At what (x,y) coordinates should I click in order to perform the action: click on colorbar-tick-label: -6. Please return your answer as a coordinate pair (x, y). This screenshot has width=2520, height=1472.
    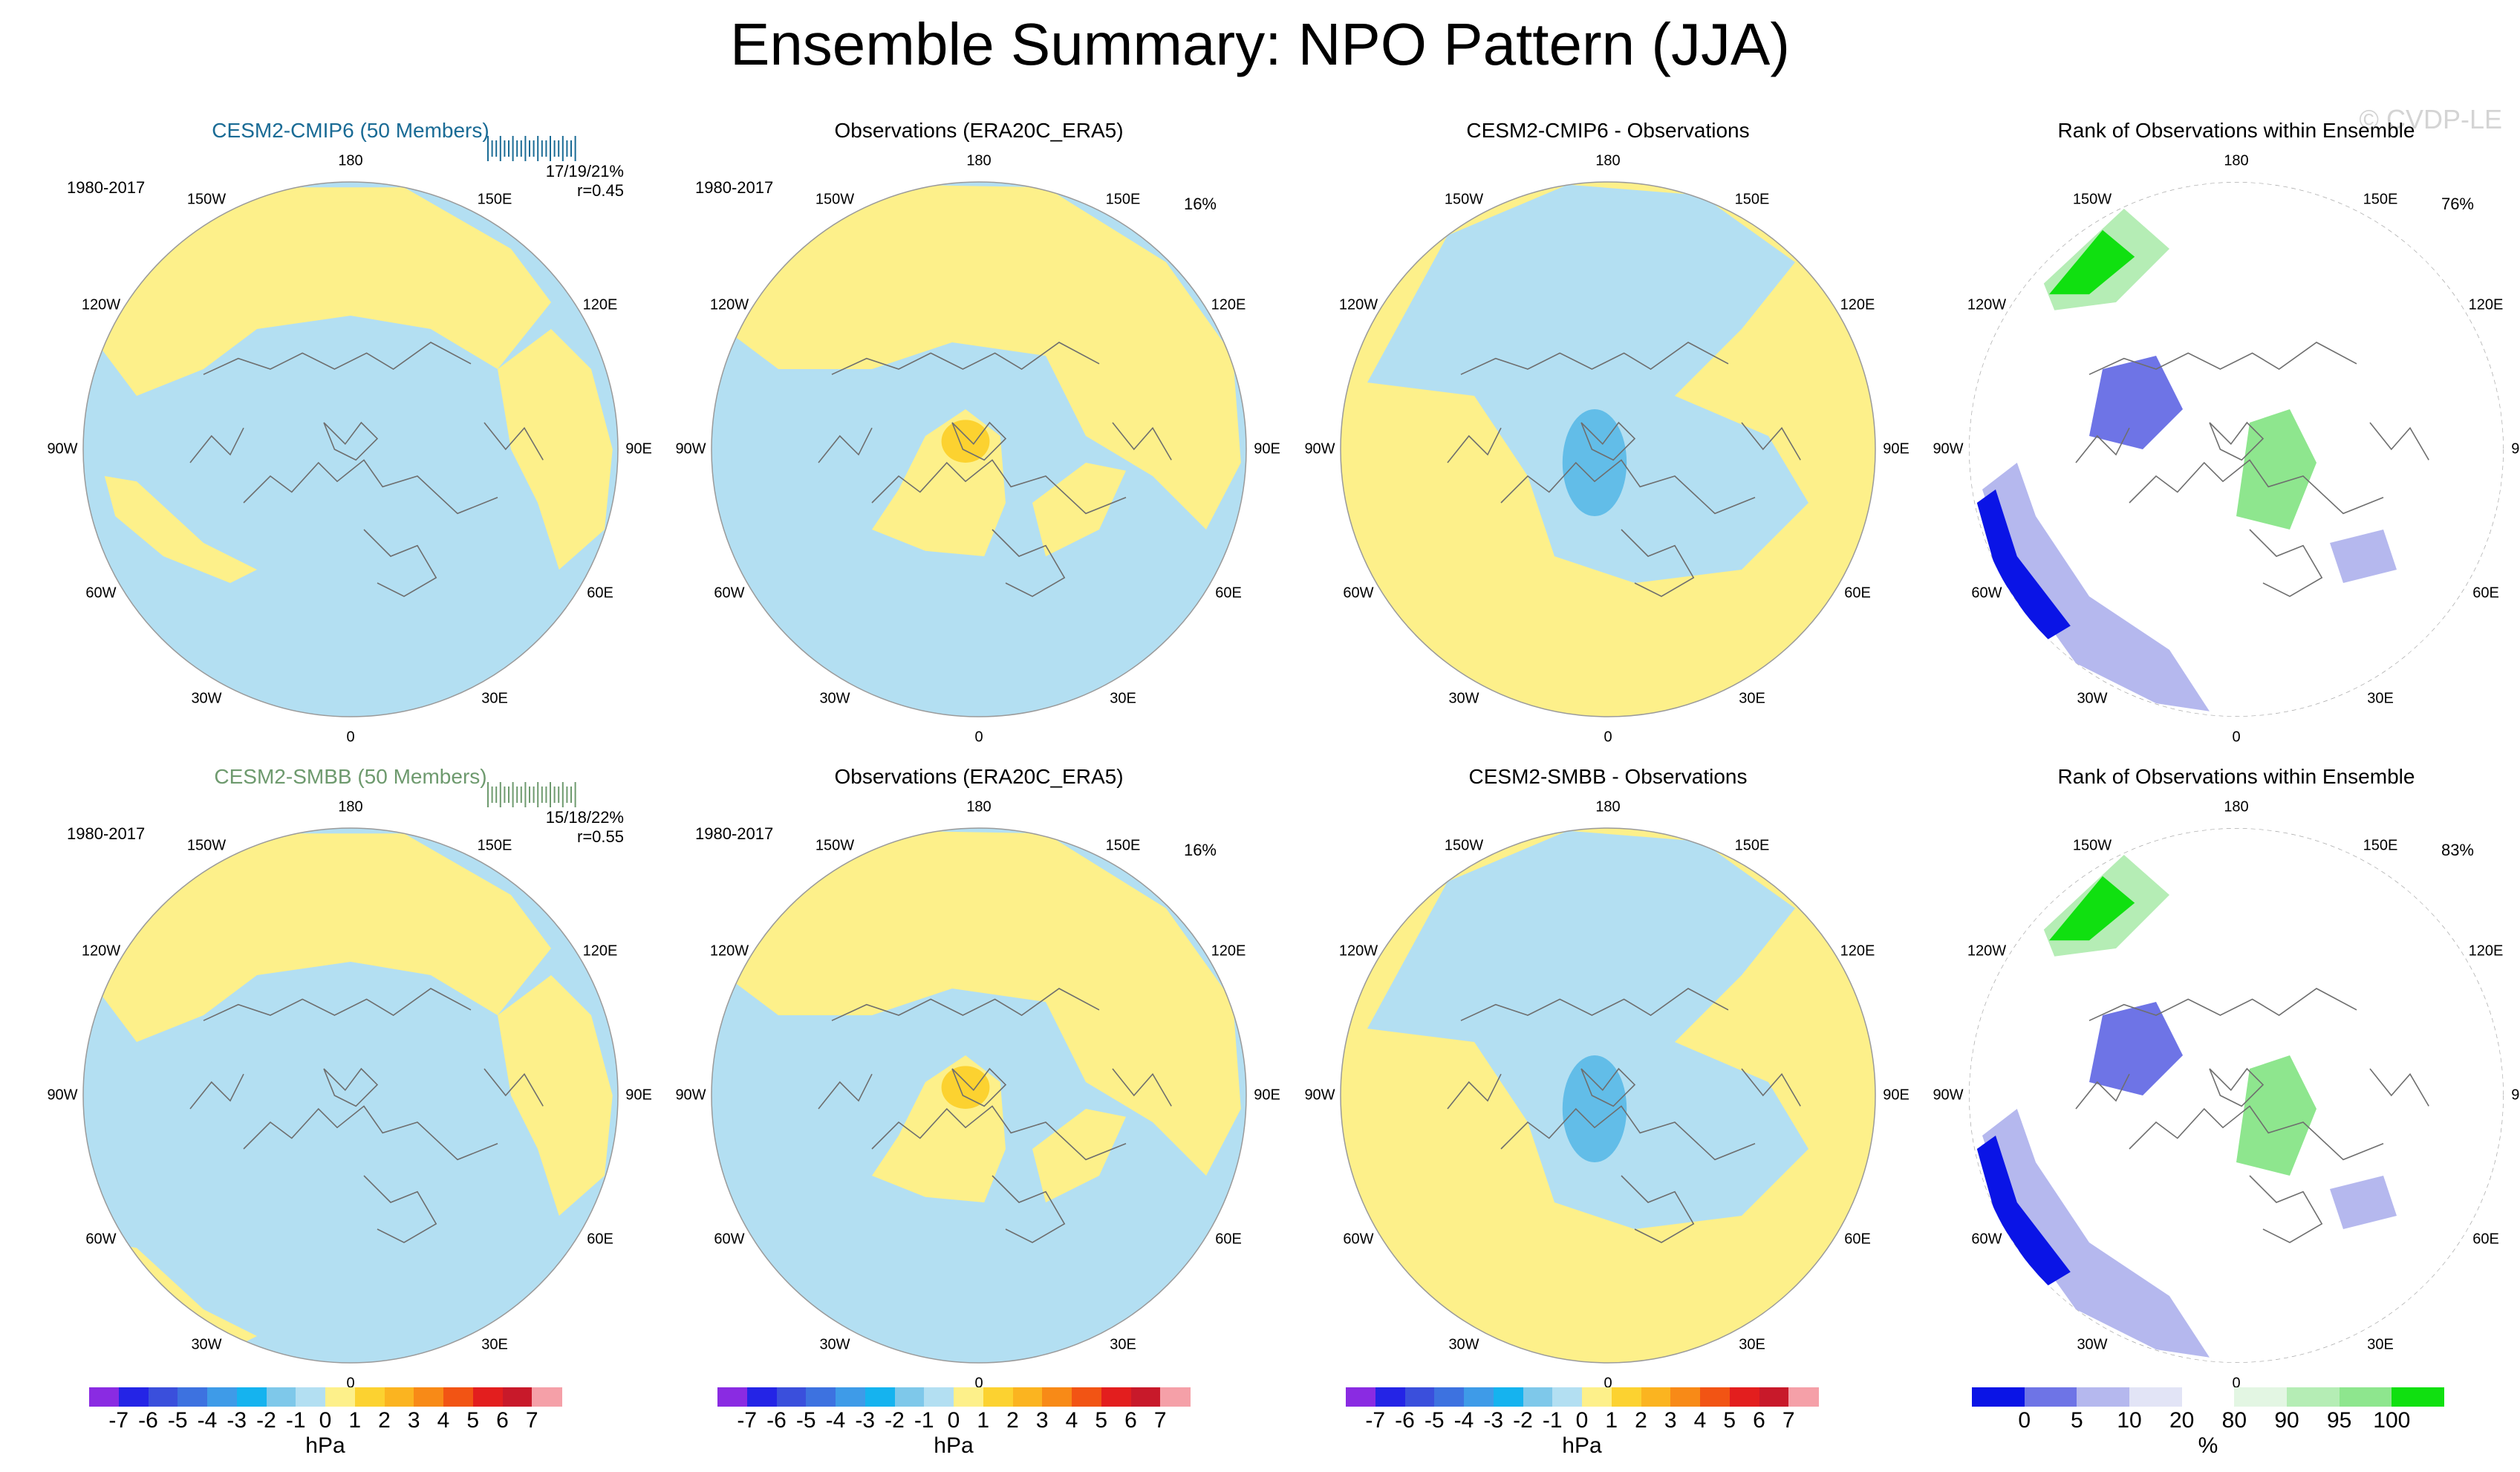
    Looking at the image, I should click on (776, 1420).